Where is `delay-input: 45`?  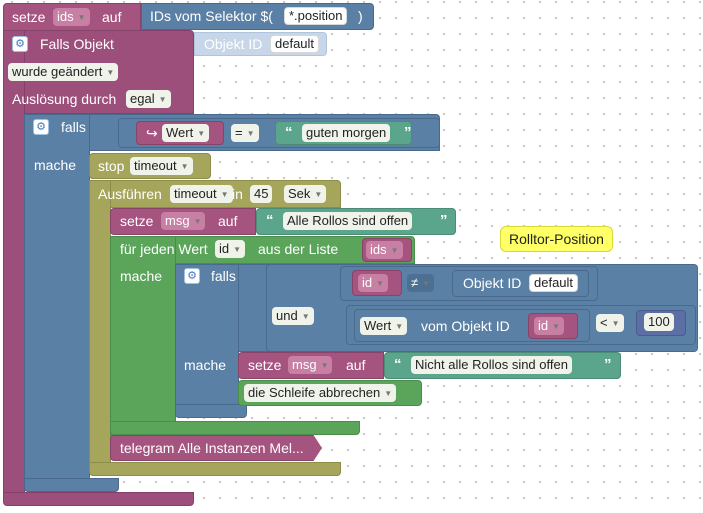
delay-input: 45 is located at coordinates (261, 194).